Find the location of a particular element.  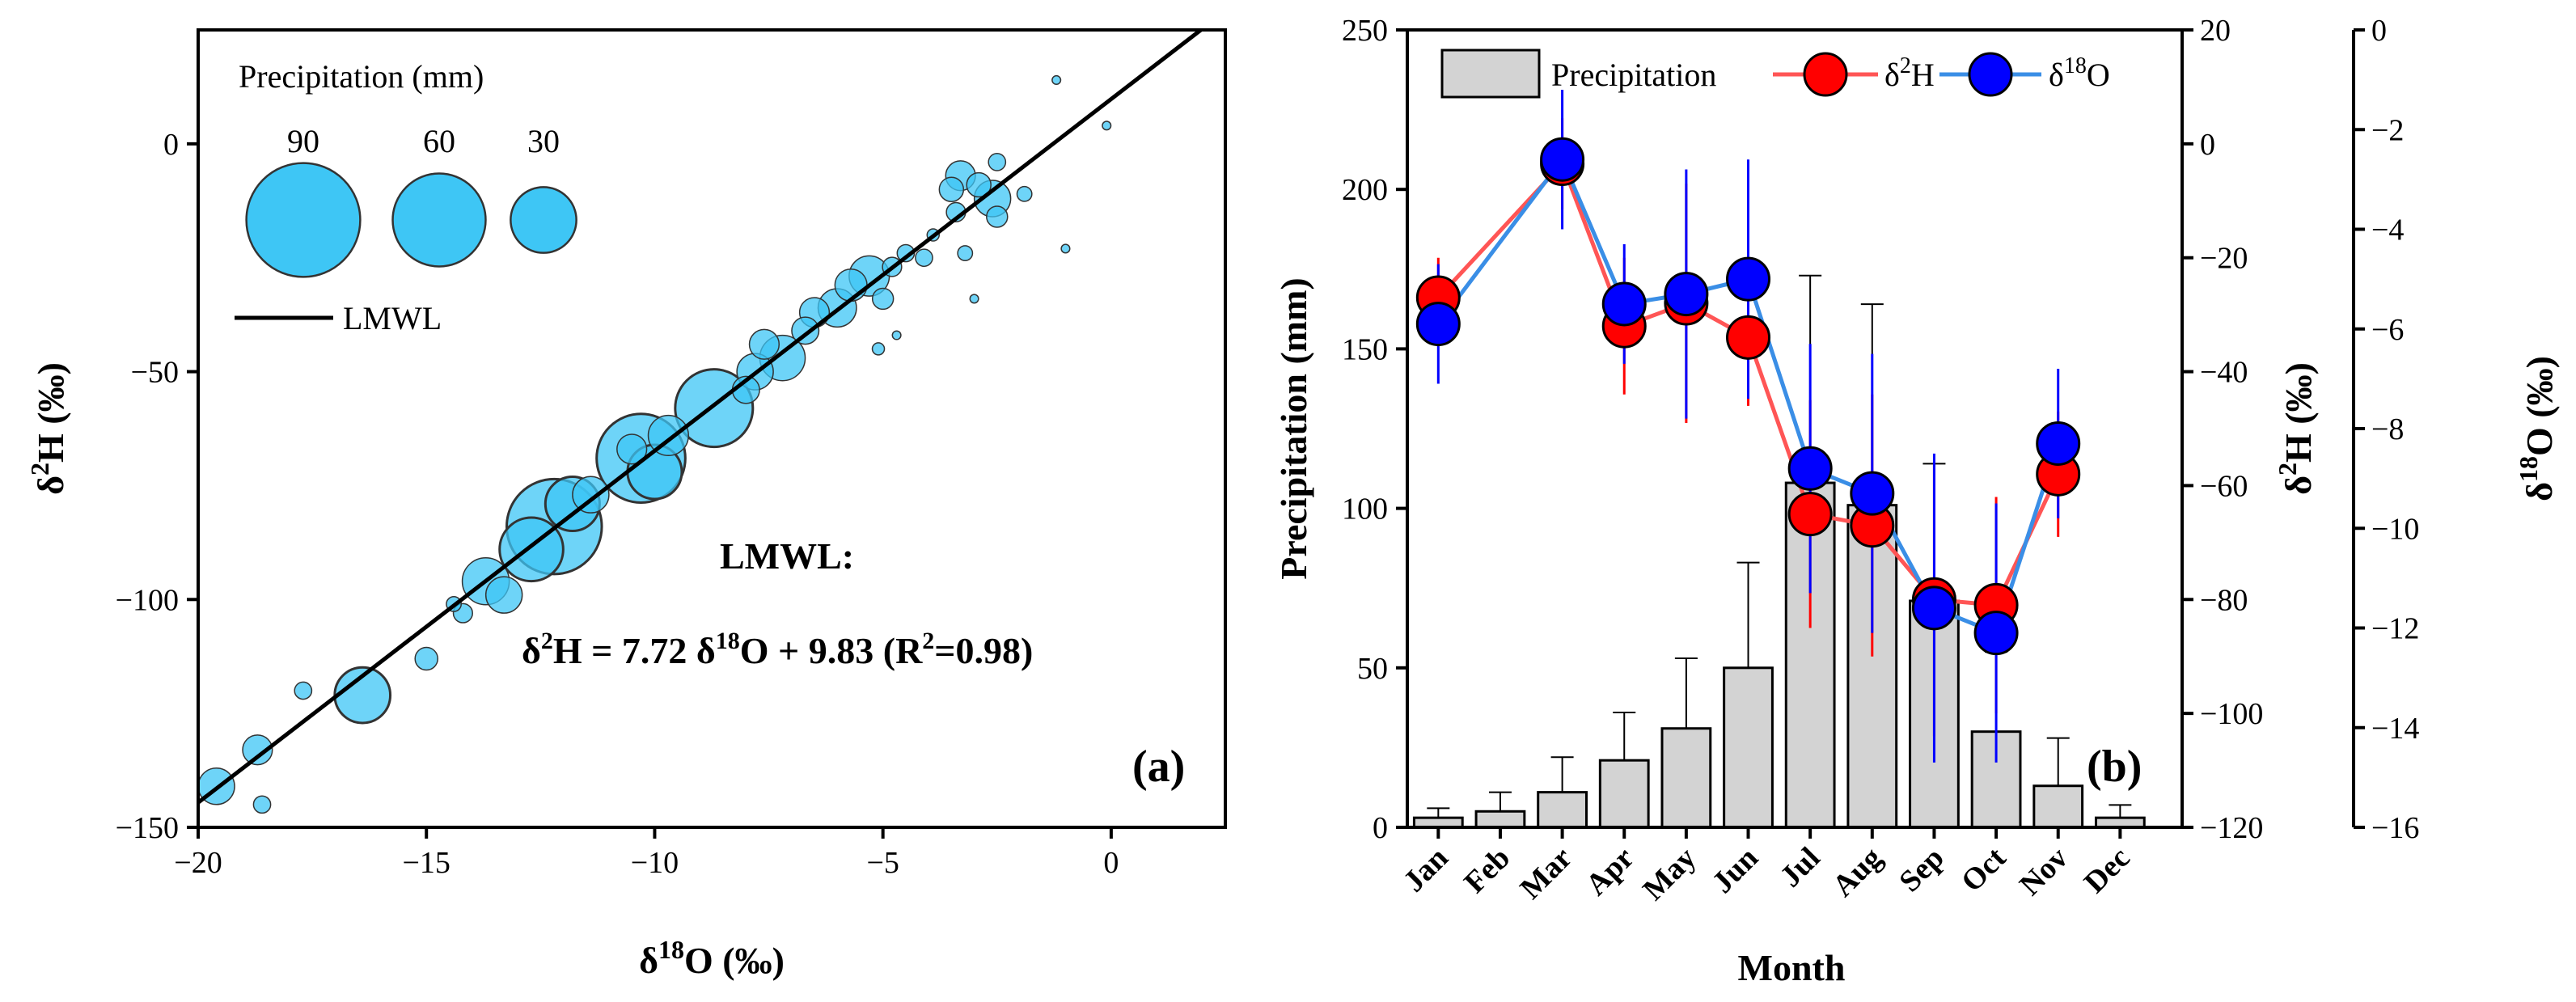

month-label-May: May is located at coordinates (1669, 874).